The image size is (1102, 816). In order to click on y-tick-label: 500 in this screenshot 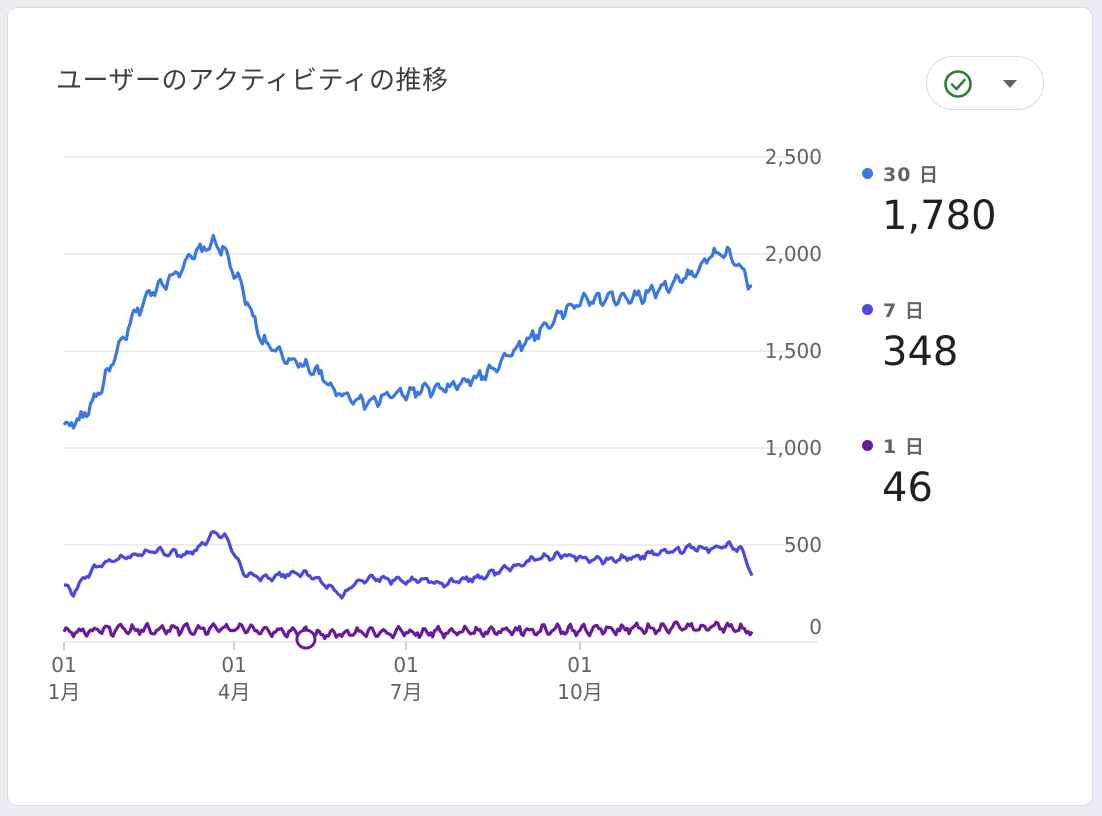, I will do `click(803, 545)`.